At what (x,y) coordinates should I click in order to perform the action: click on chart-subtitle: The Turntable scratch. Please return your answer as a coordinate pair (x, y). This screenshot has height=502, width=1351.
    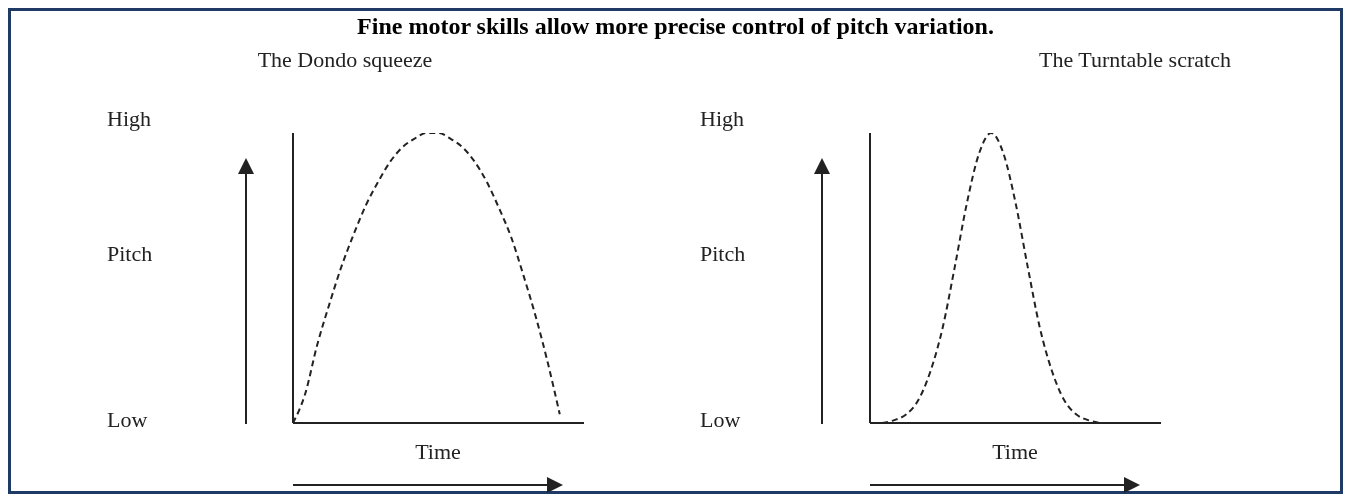
    Looking at the image, I should click on (1135, 60).